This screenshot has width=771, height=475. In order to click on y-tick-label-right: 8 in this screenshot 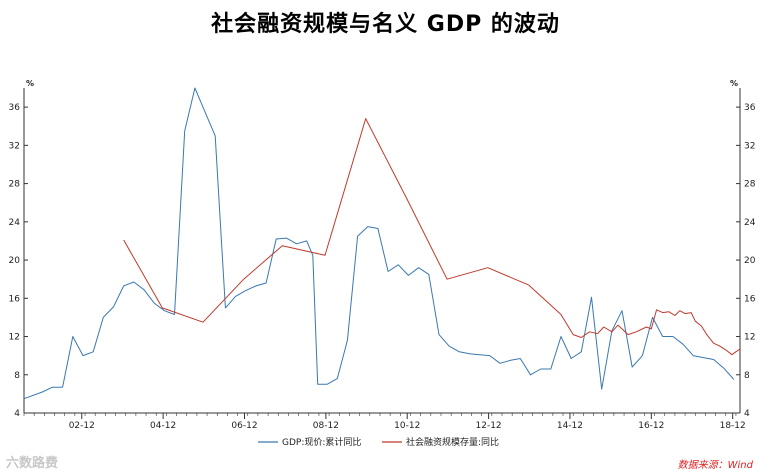, I will do `click(747, 376)`.